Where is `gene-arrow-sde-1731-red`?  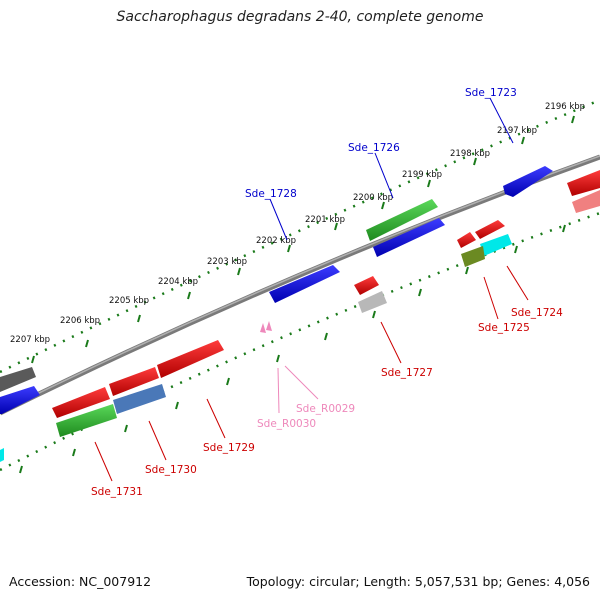 gene-arrow-sde-1731-red is located at coordinates (81, 402).